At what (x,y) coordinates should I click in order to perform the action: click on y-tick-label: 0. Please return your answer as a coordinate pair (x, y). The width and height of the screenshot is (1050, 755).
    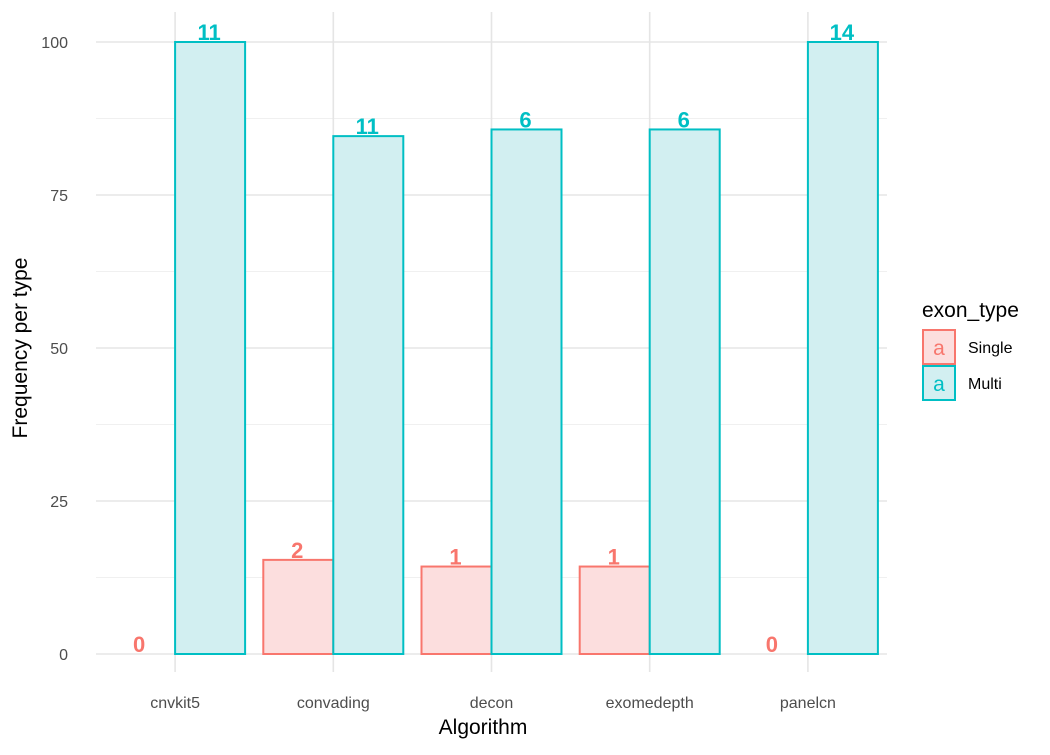
    Looking at the image, I should click on (63, 655).